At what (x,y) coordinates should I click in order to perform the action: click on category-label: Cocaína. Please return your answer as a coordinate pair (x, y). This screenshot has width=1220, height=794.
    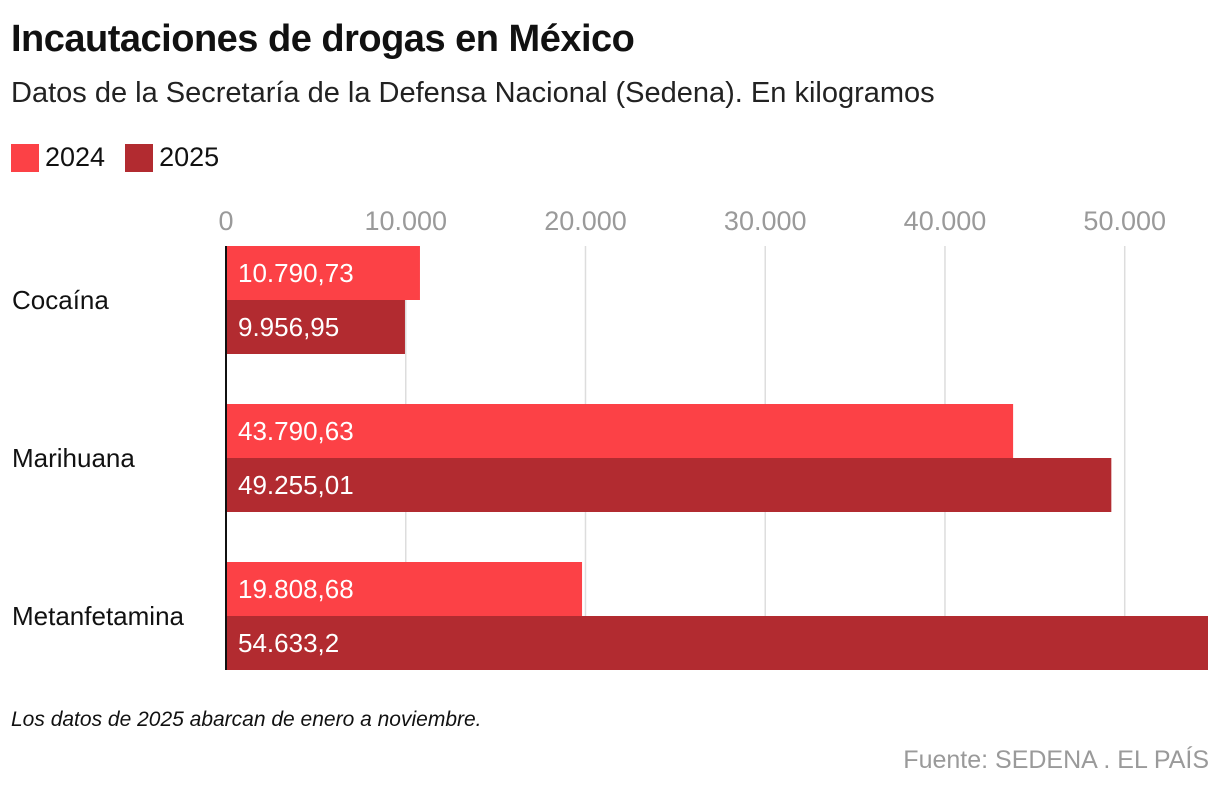
    Looking at the image, I should click on (60, 300).